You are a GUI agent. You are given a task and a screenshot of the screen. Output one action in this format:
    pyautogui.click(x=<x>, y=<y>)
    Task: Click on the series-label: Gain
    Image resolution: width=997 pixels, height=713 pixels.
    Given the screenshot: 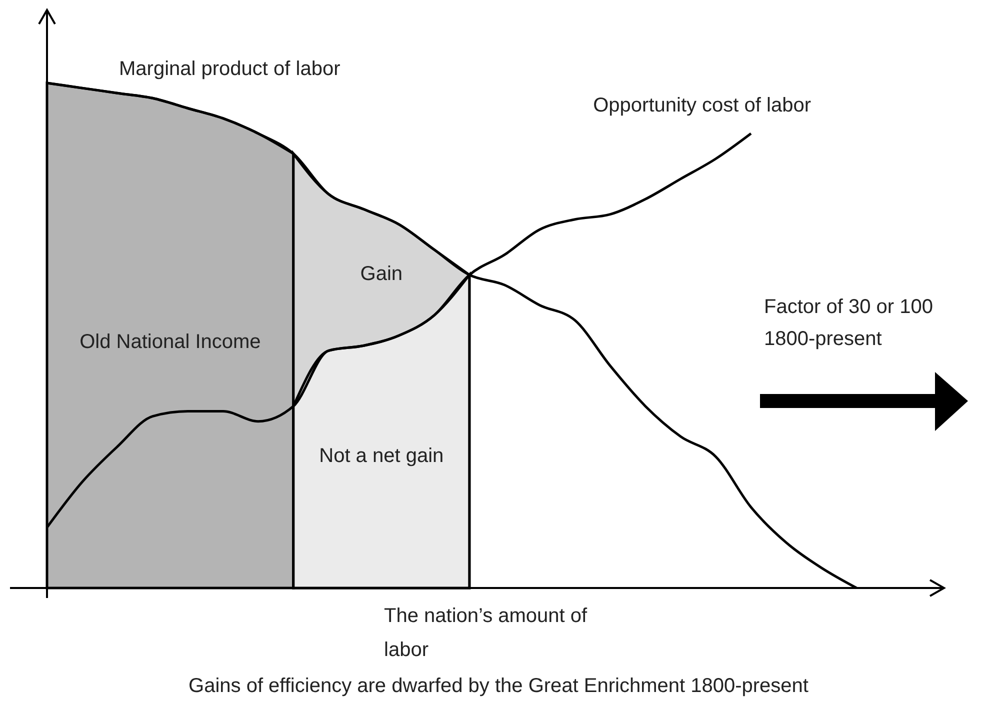 What is the action you would take?
    pyautogui.click(x=381, y=273)
    